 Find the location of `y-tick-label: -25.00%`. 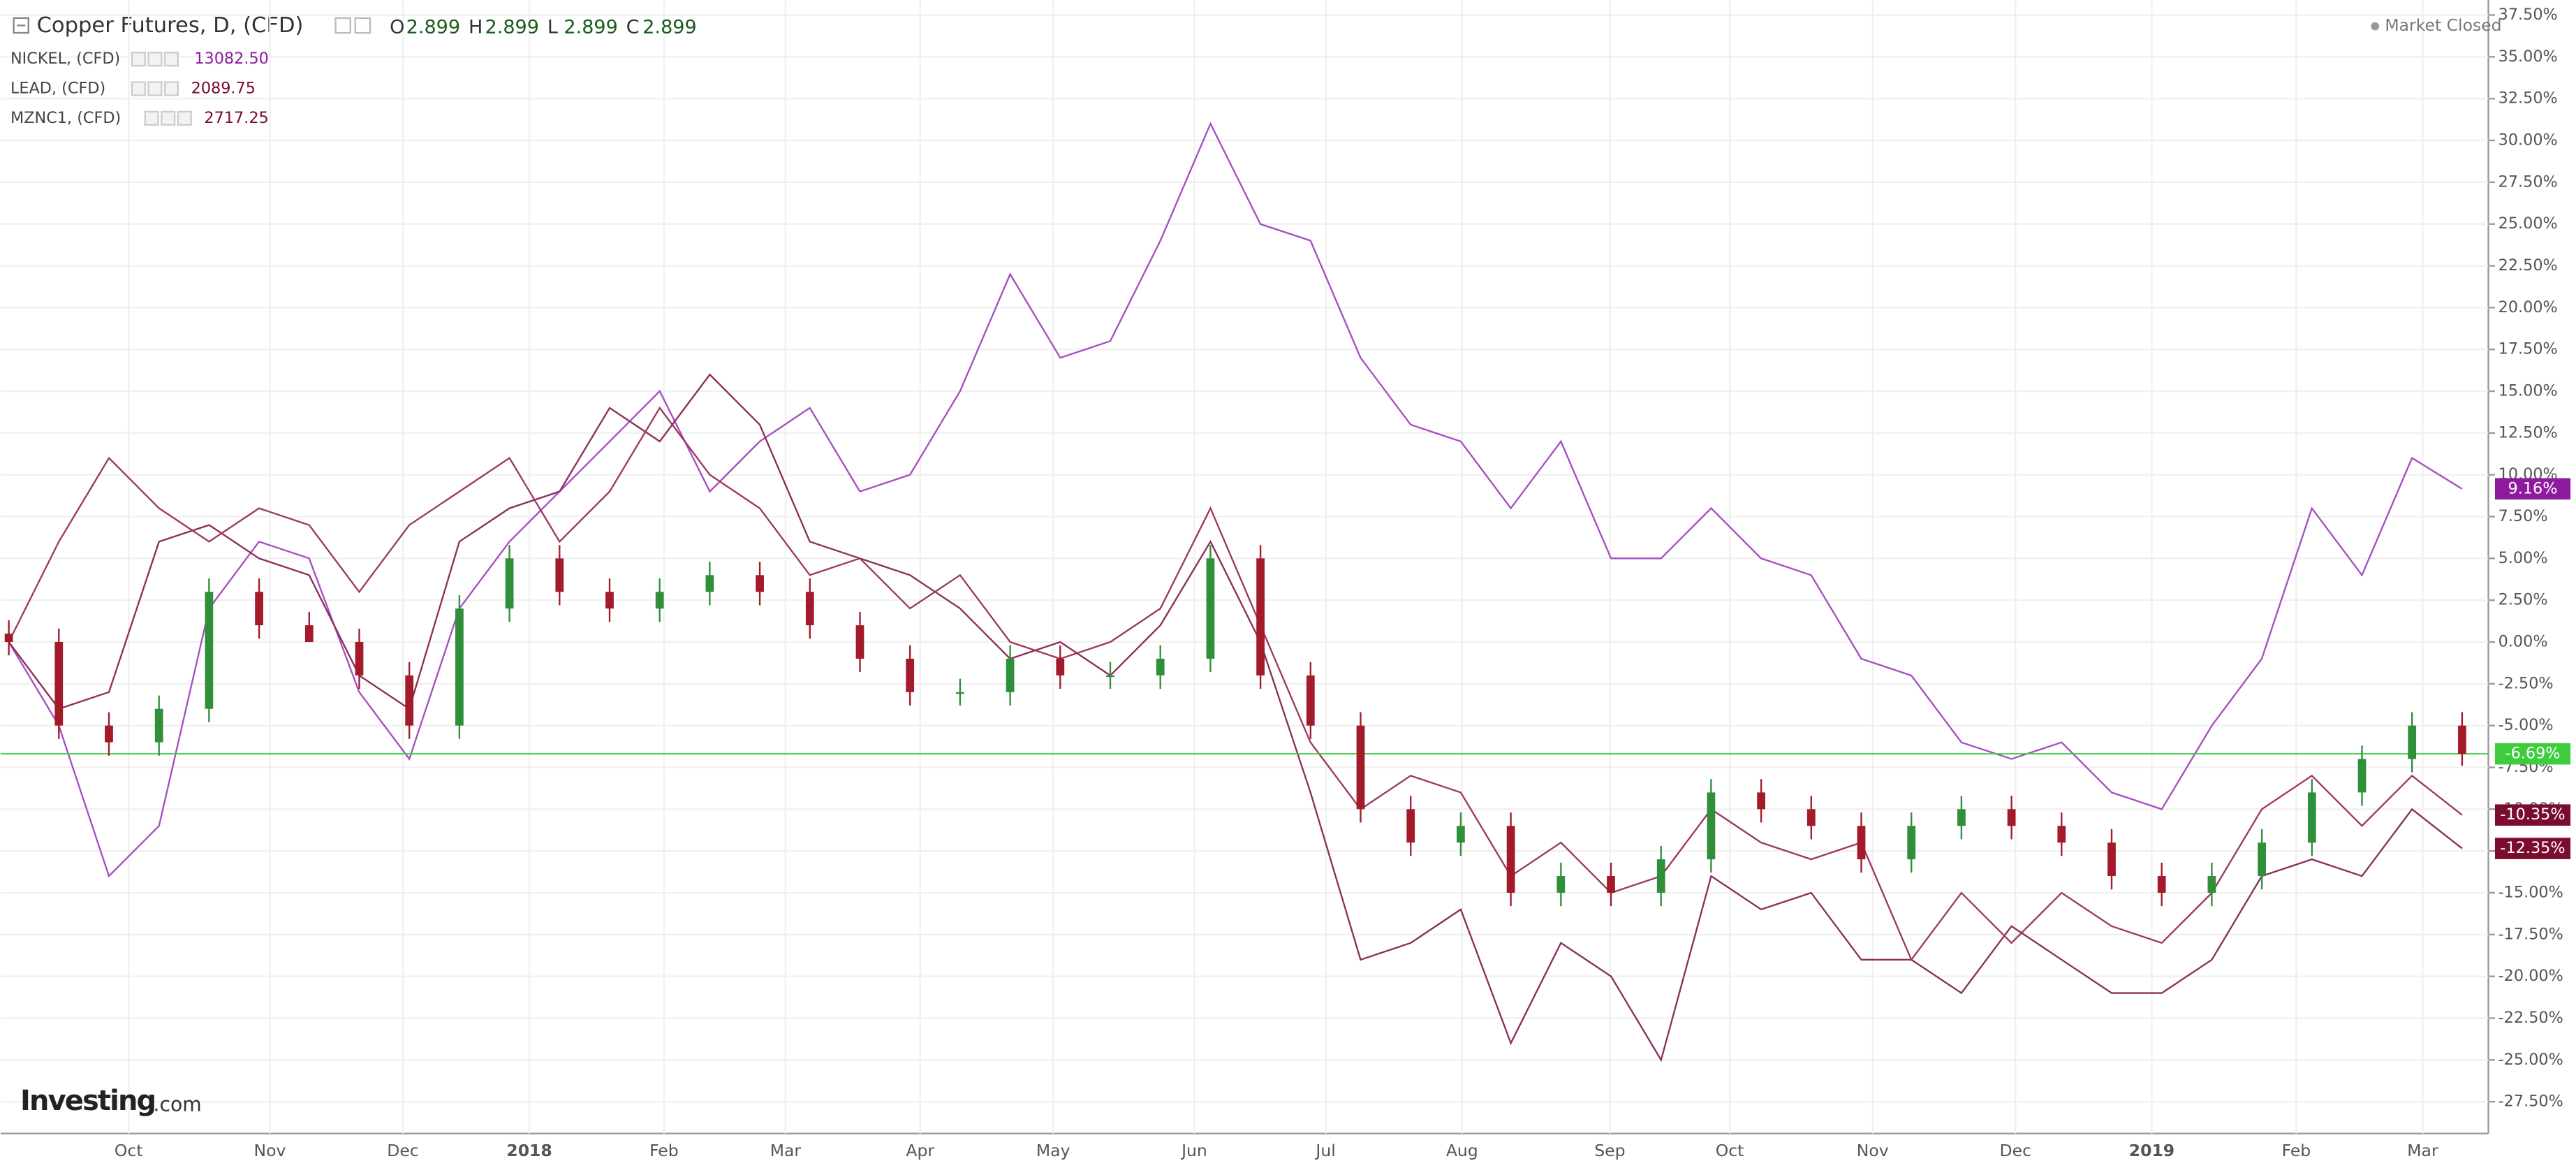

y-tick-label: -25.00% is located at coordinates (2530, 1060).